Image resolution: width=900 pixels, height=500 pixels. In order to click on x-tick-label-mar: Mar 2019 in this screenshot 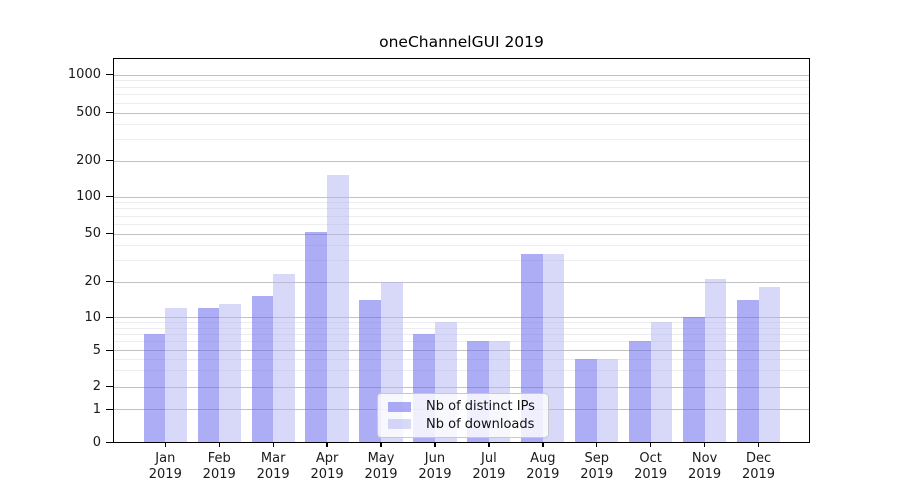, I will do `click(273, 466)`.